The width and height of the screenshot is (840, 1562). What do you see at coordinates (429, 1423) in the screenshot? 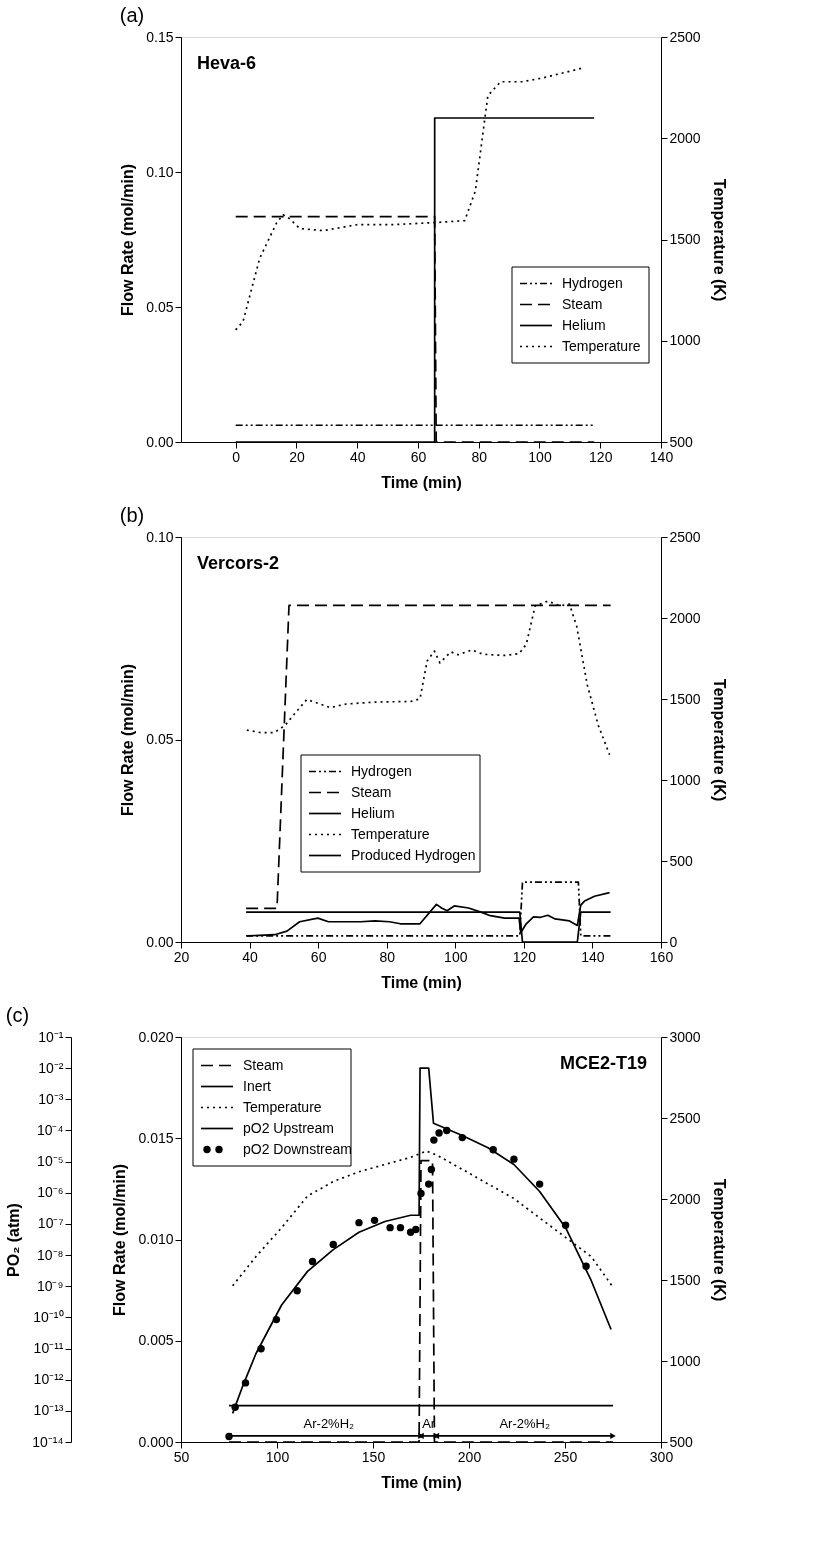
I see `annotation: Ar` at bounding box center [429, 1423].